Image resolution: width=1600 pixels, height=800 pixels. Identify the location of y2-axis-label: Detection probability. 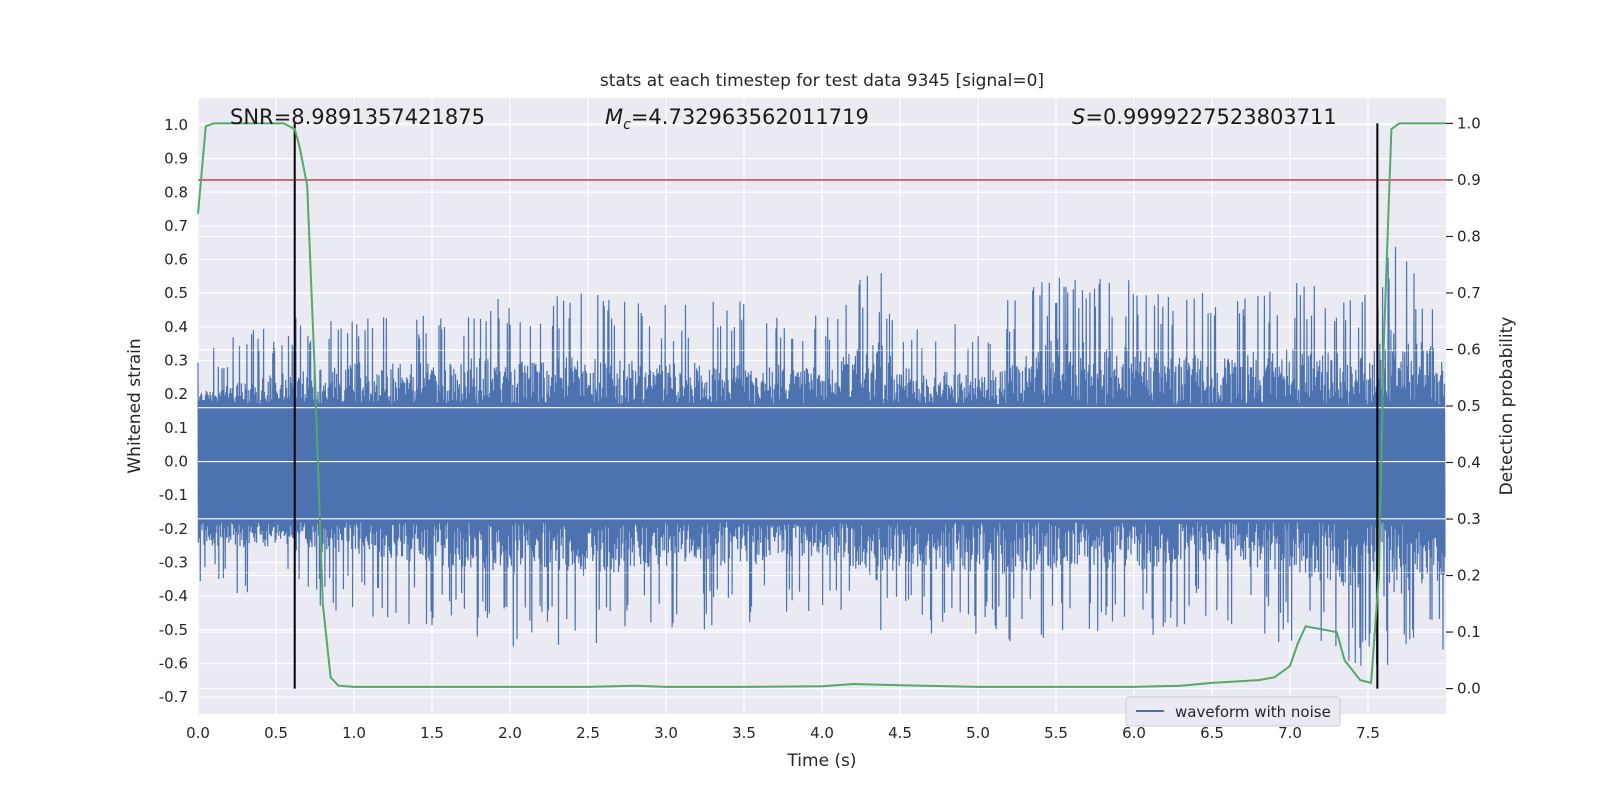
(1507, 406).